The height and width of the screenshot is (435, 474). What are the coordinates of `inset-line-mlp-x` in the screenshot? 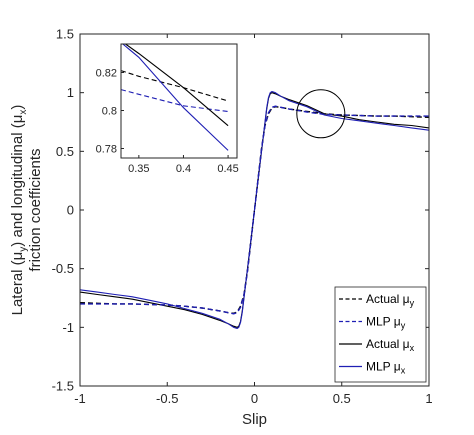 It's located at (175, 97).